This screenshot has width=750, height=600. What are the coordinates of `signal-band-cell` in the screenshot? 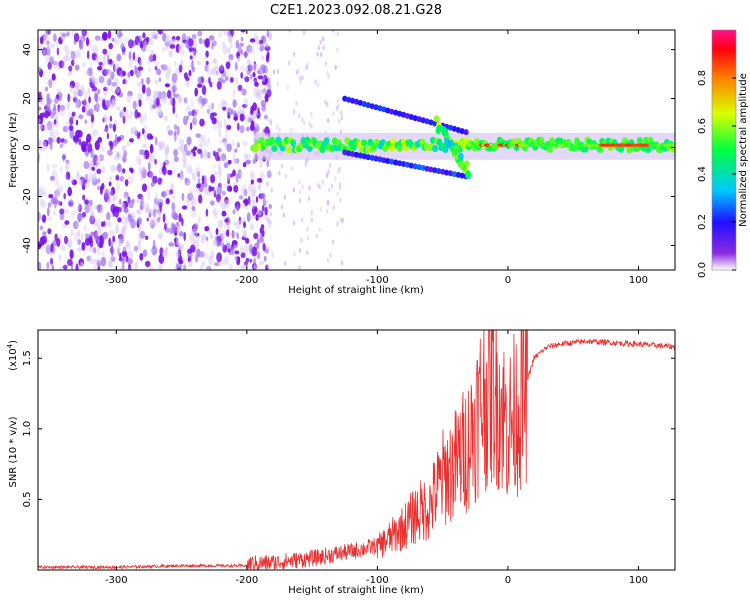 It's located at (274, 148).